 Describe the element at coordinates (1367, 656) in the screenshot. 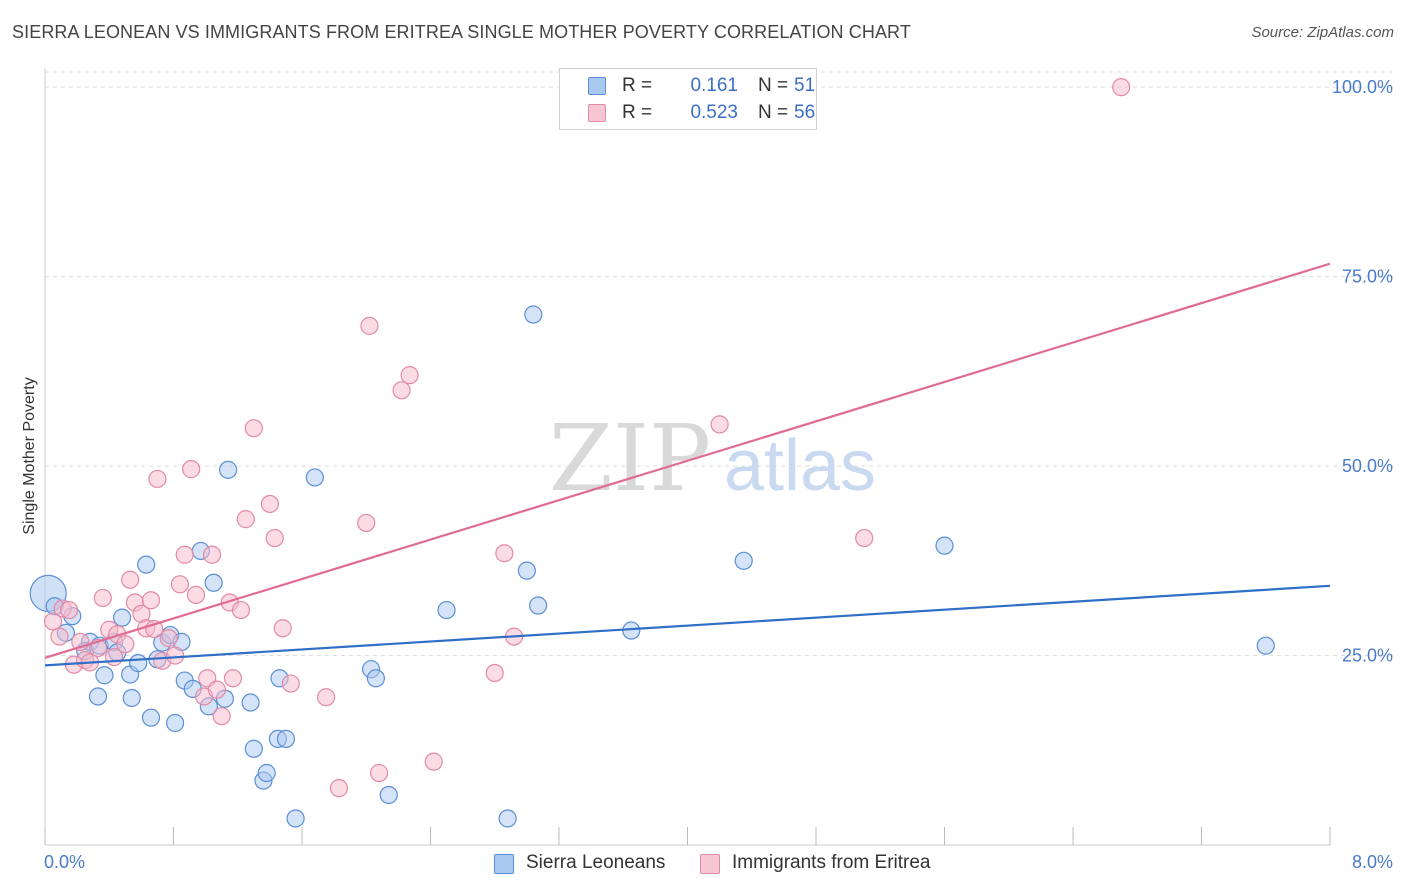

I see `y-tick-label: 25.0%` at that location.